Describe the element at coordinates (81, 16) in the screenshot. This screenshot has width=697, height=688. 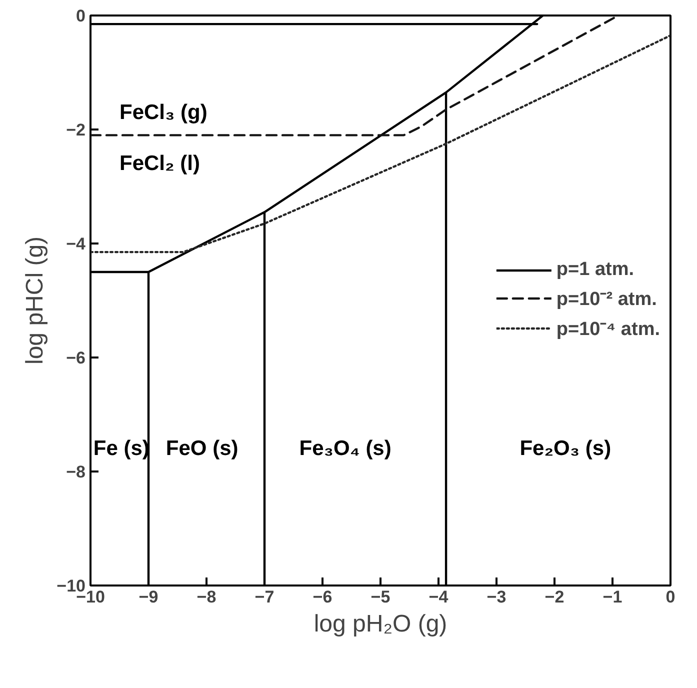
I see `y-tick-label: 0` at that location.